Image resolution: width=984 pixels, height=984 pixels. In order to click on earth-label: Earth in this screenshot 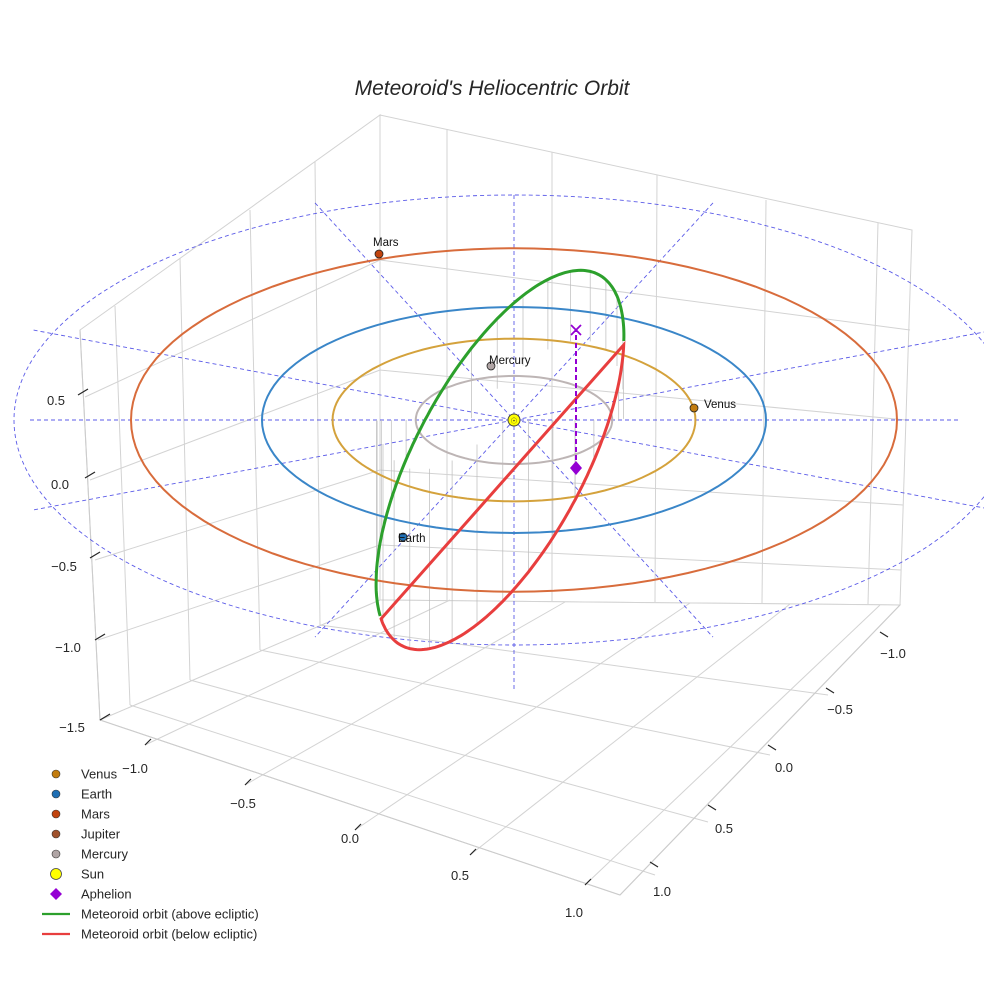, I will do `click(412, 539)`.